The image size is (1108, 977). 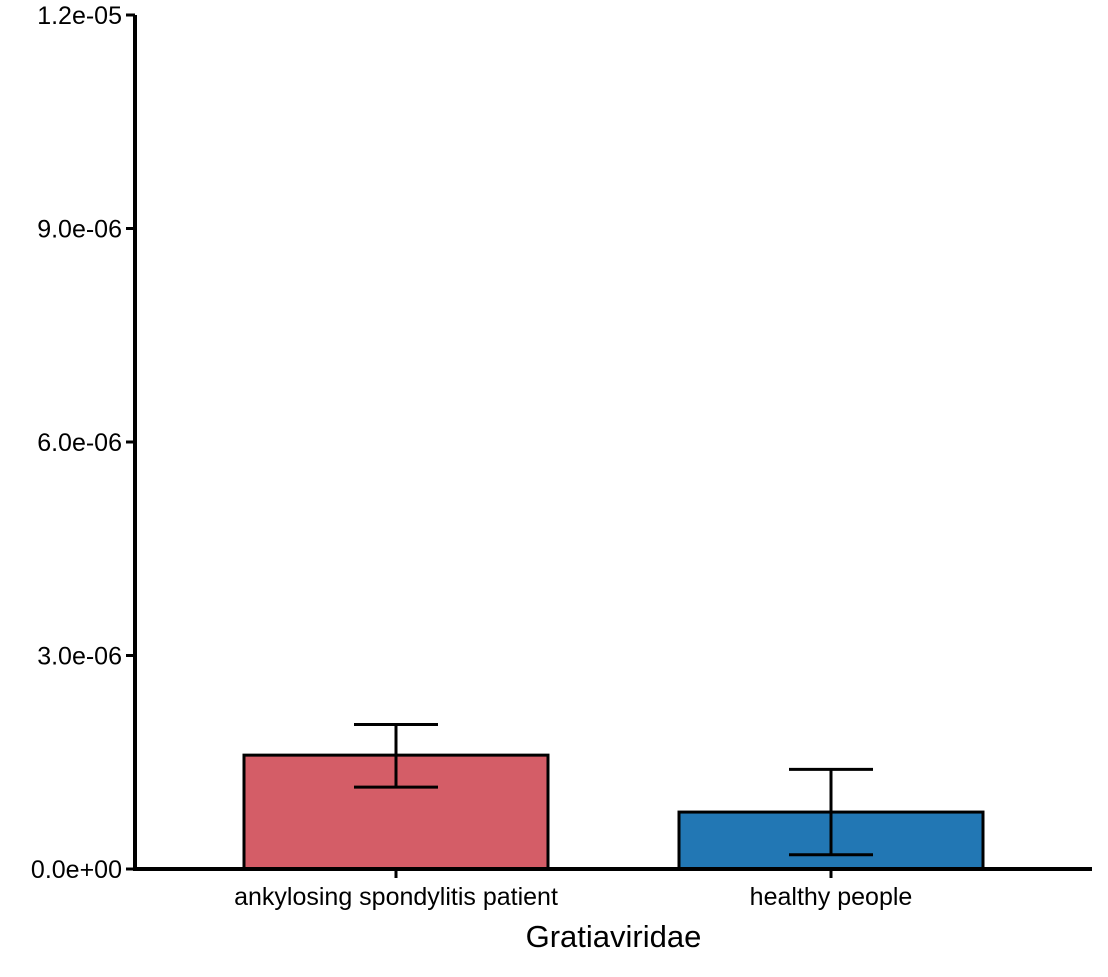 I want to click on y-tick-label: 6.0e-06, so click(x=79, y=443).